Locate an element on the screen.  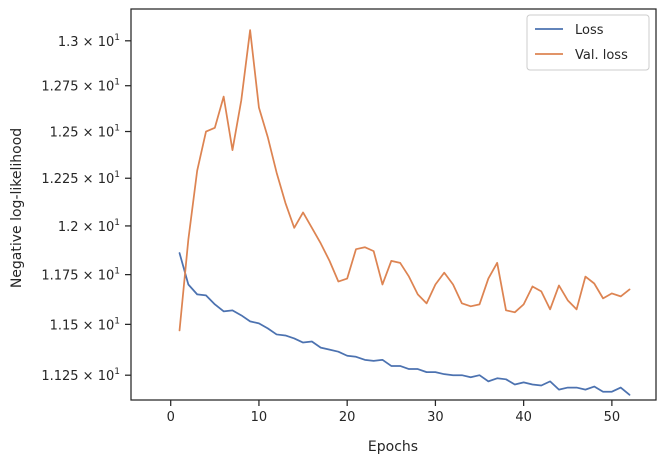
y-tick-label: 1.175 × 10¹ is located at coordinates (80, 275).